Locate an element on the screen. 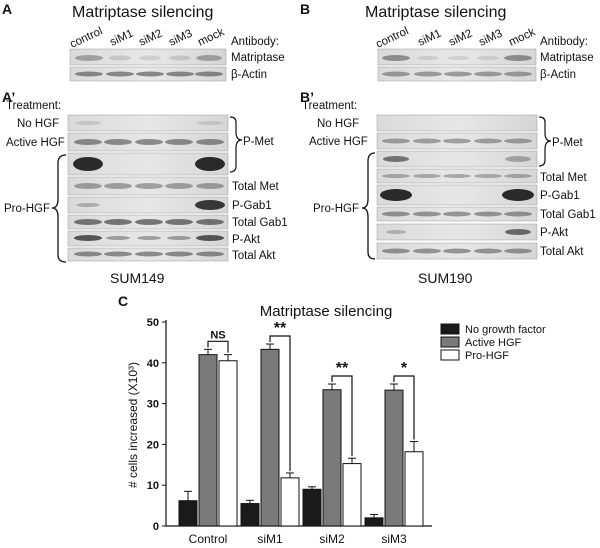 The image size is (600, 548). panel-b-antibody-blots is located at coordinates (457, 65).